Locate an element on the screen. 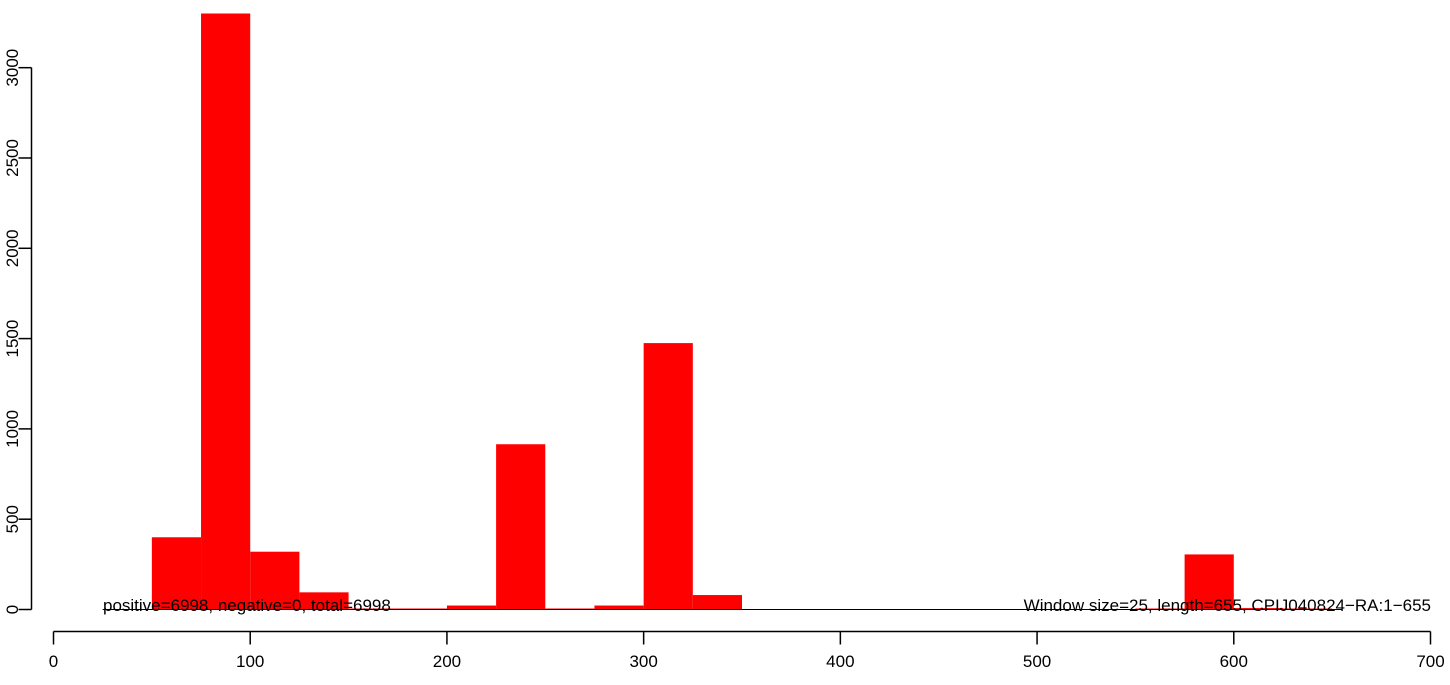 Image resolution: width=1450 pixels, height=685 pixels. y-tick-label: 3000 is located at coordinates (12, 68).